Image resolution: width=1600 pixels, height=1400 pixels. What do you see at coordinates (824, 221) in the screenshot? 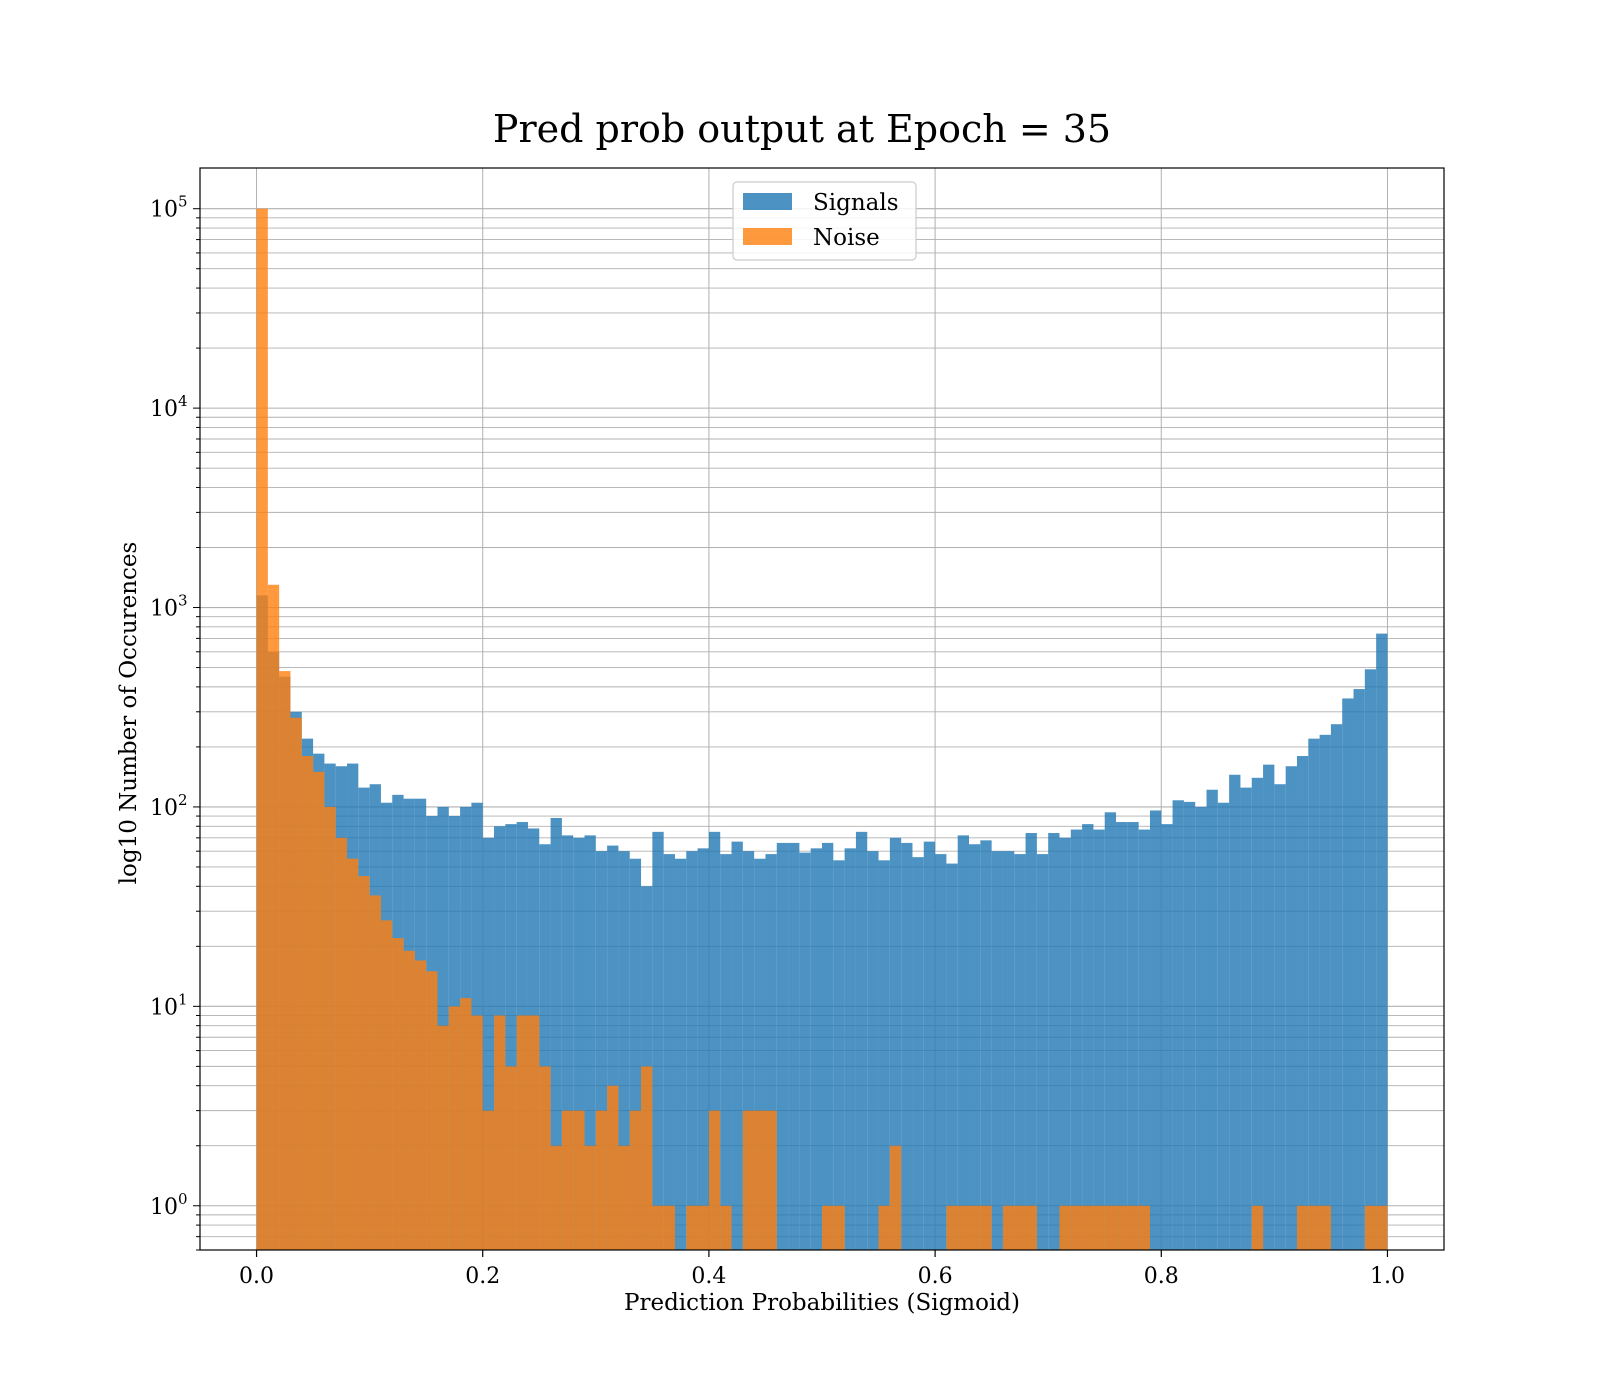
I see `legend: Signals Noise` at bounding box center [824, 221].